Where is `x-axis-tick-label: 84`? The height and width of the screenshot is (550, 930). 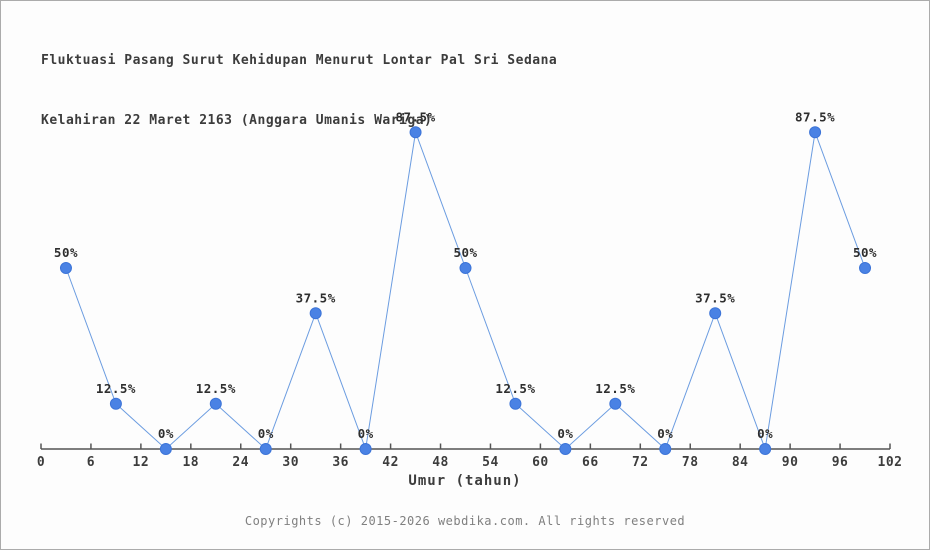
x-axis-tick-label: 84 is located at coordinates (740, 462).